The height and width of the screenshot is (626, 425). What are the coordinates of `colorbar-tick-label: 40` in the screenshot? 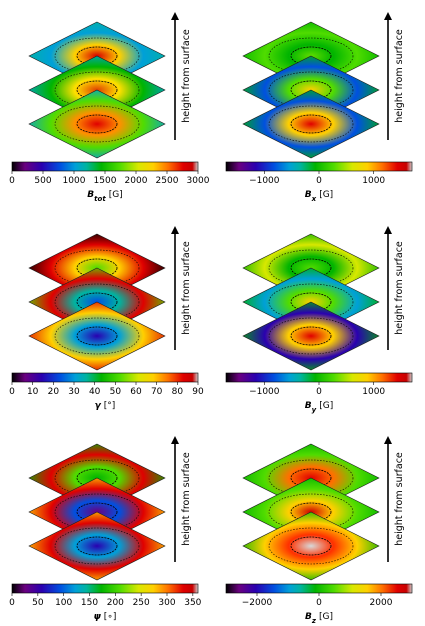 It's located at (95, 392).